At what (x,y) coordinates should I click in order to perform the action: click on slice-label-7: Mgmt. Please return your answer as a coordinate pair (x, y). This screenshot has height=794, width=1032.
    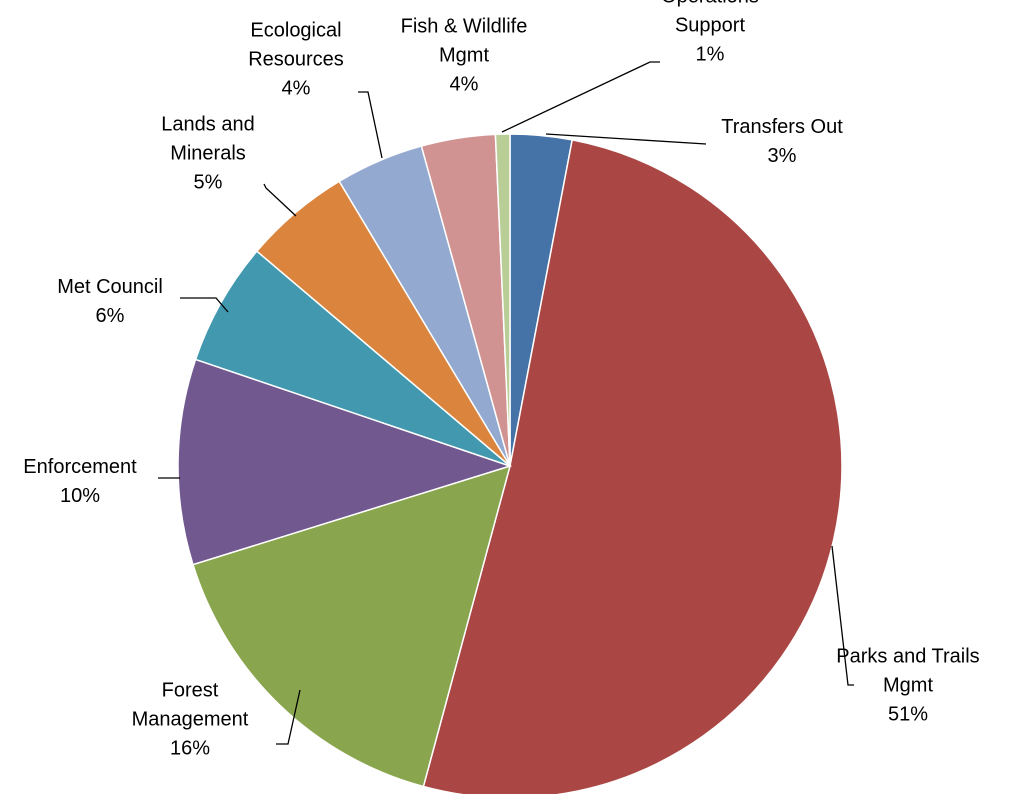
    Looking at the image, I should click on (464, 55).